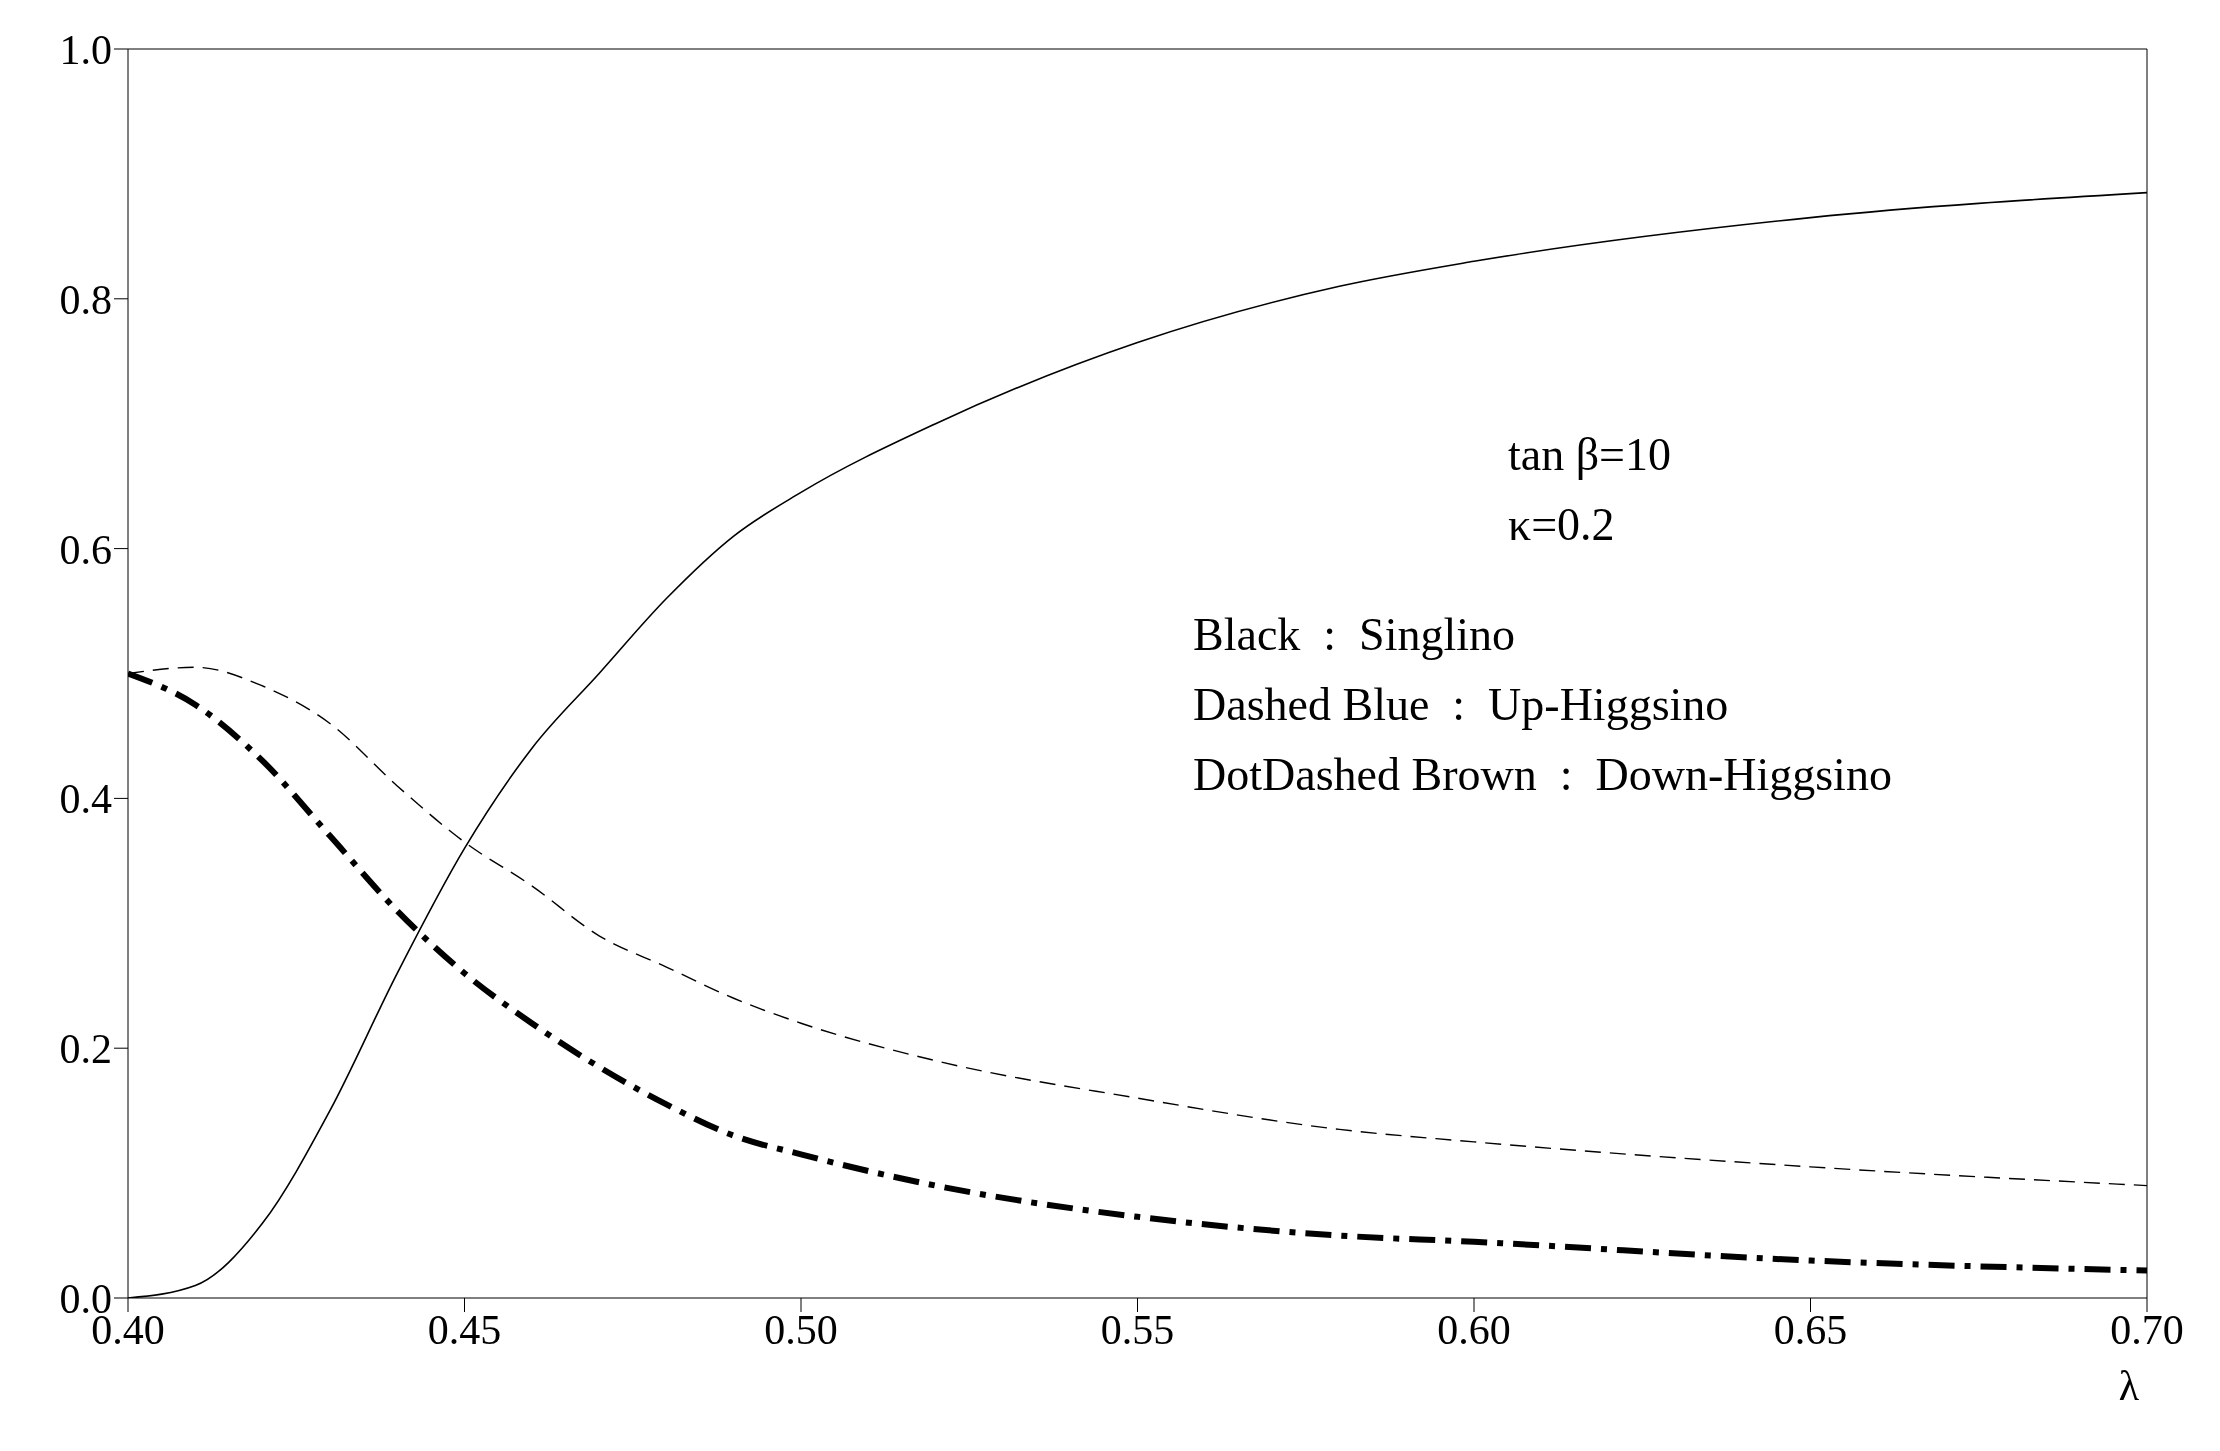  What do you see at coordinates (85, 799) in the screenshot?
I see `y-tick-label: 0.4` at bounding box center [85, 799].